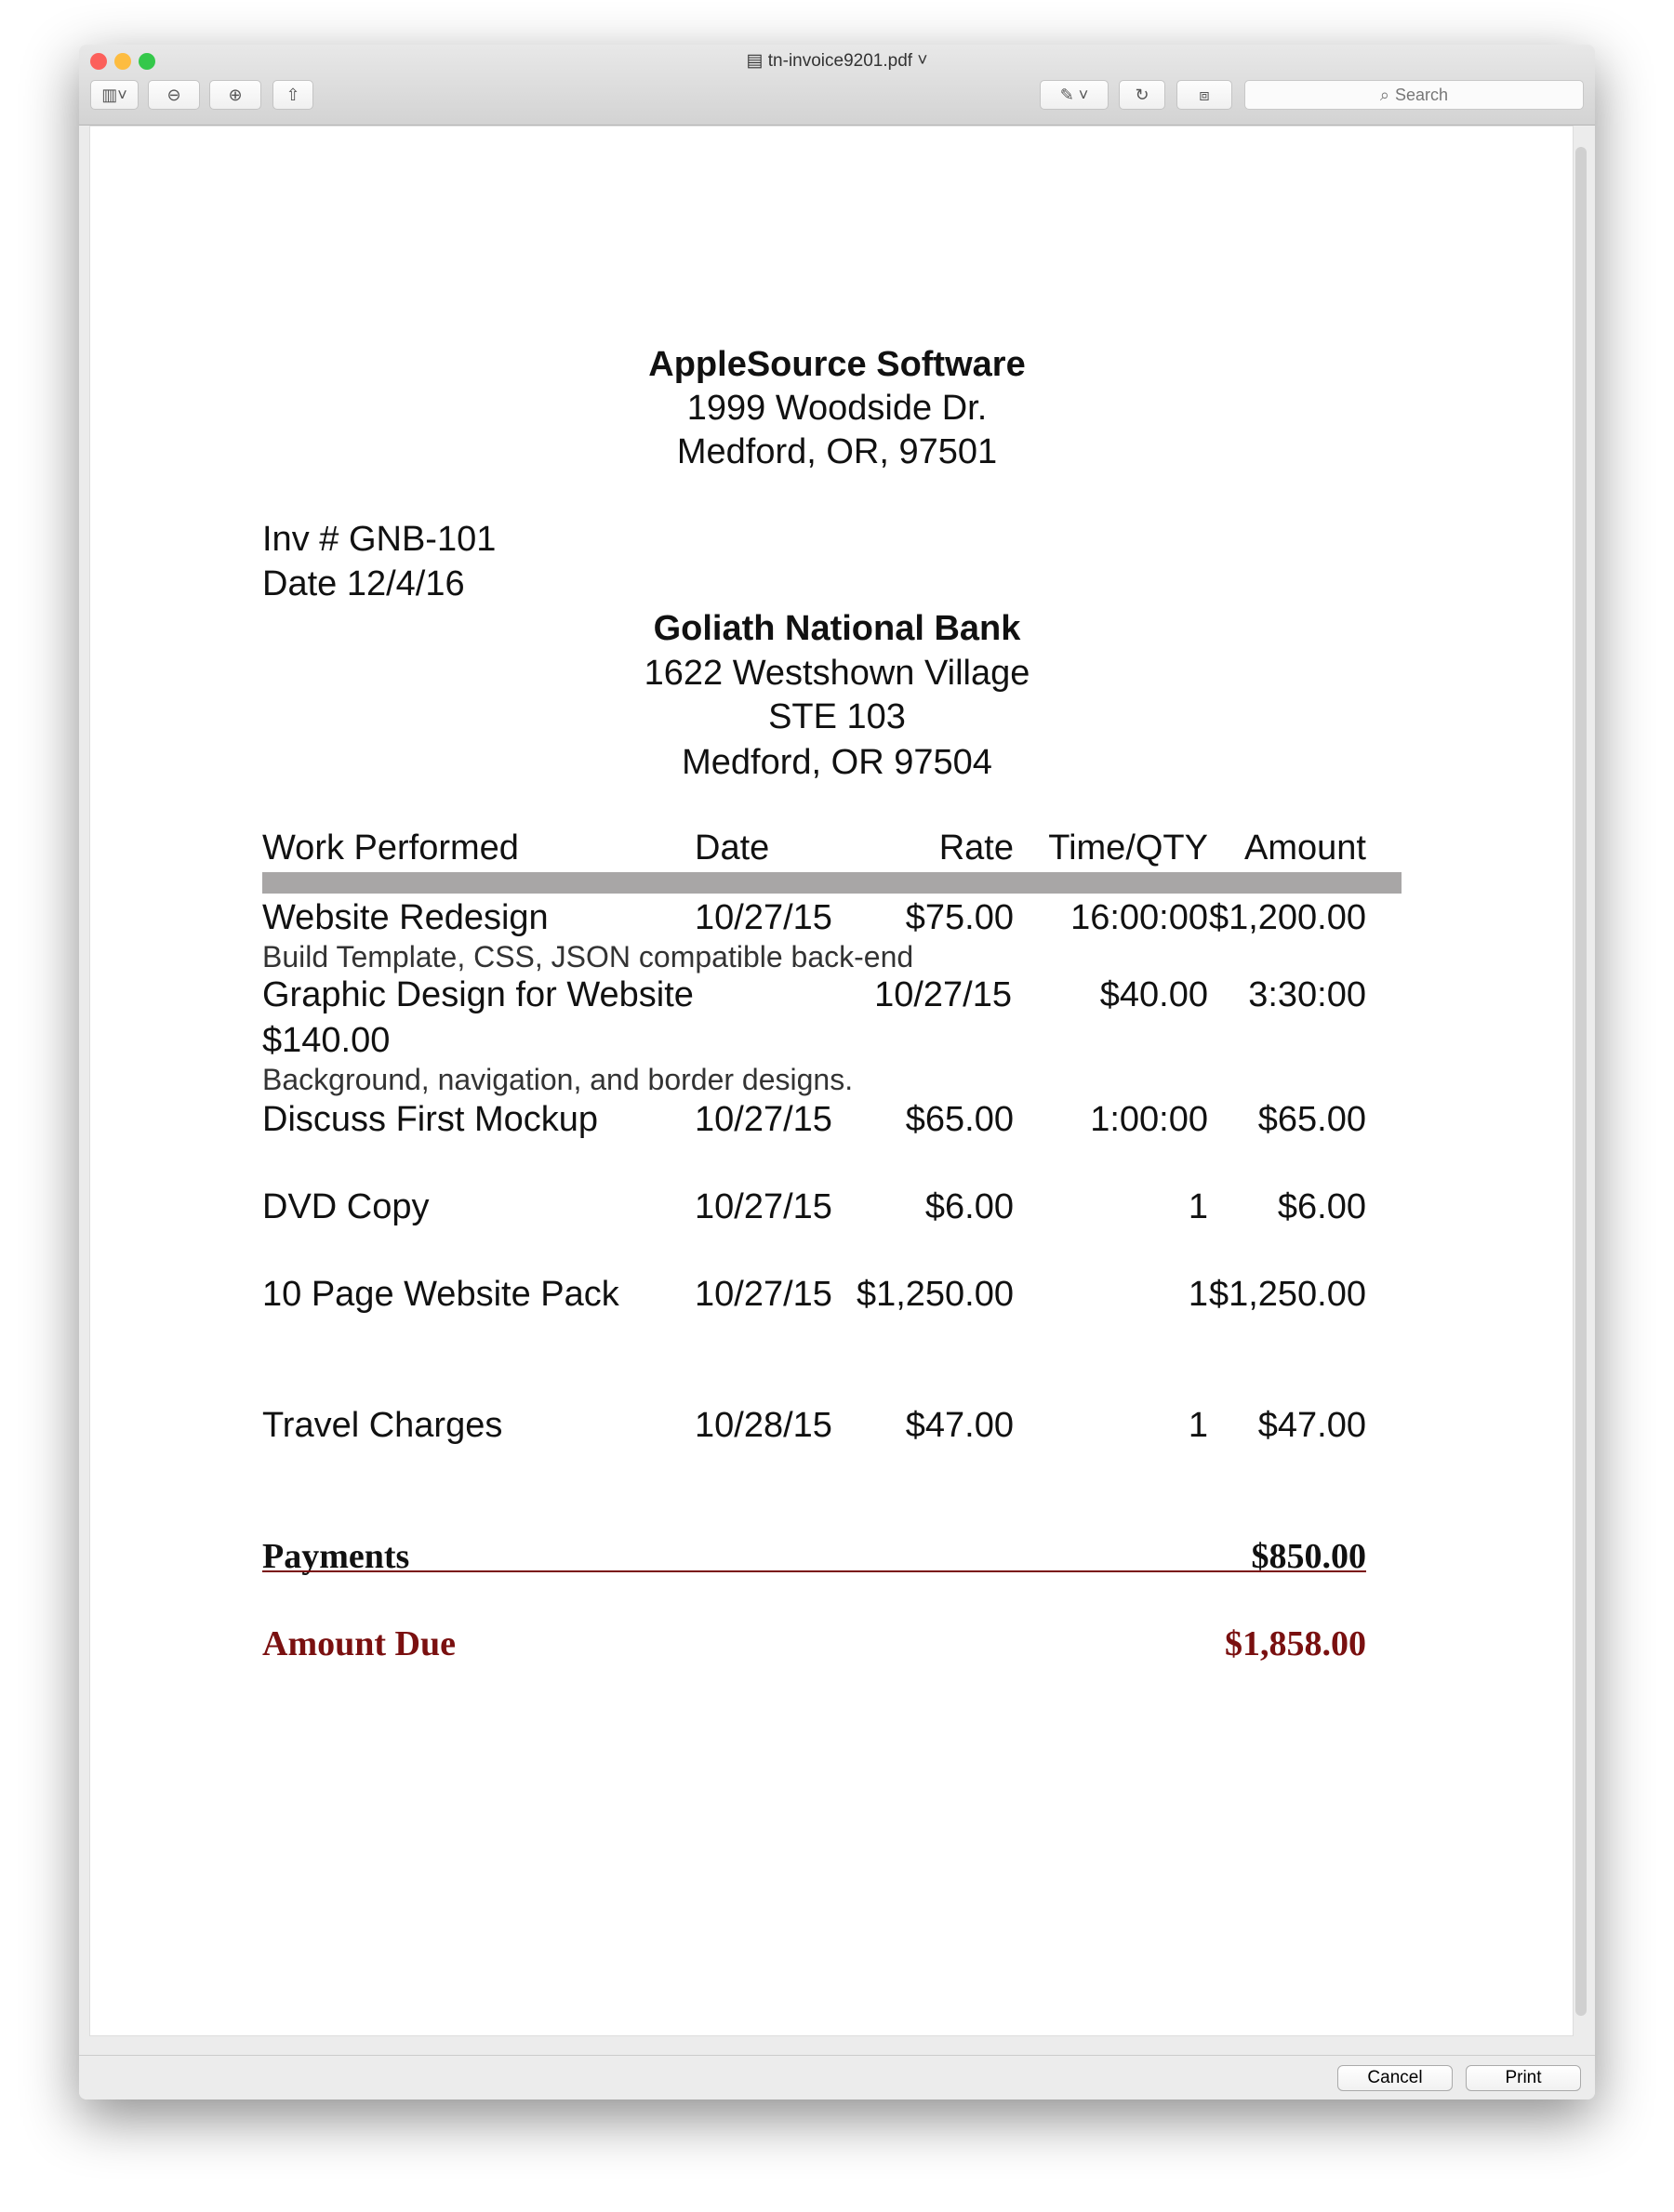  I want to click on item-work: Travel Charges, so click(382, 1425).